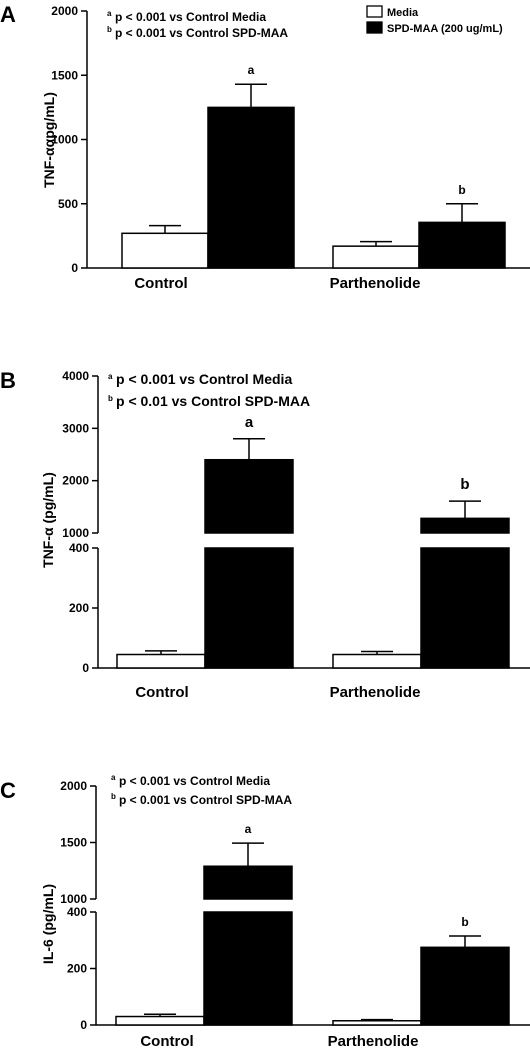 This screenshot has width=530, height=1050. What do you see at coordinates (445, 29) in the screenshot?
I see `legend-entry: SPD-MAA (200 ug/mL)` at bounding box center [445, 29].